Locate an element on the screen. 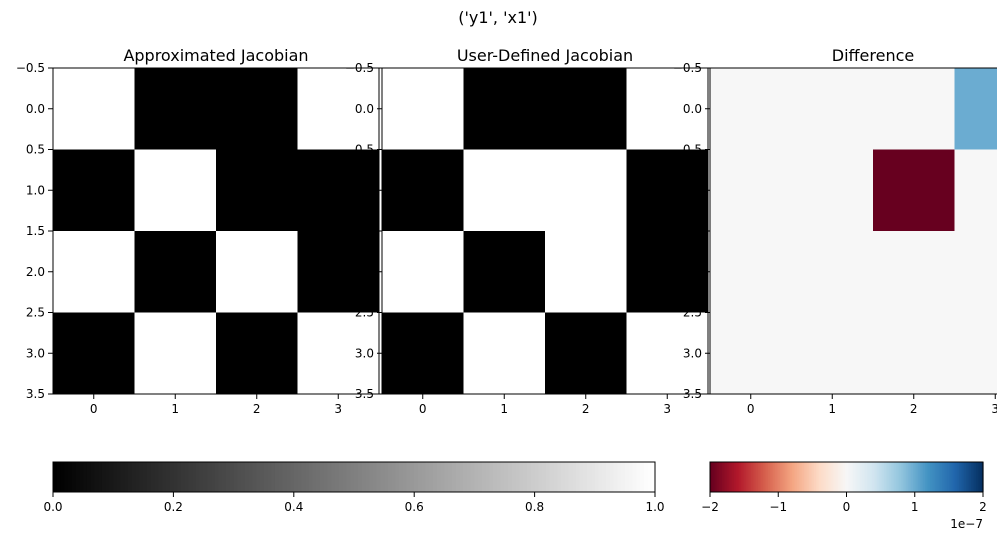 The width and height of the screenshot is (997, 541). x-tick-label: 2 is located at coordinates (257, 409).